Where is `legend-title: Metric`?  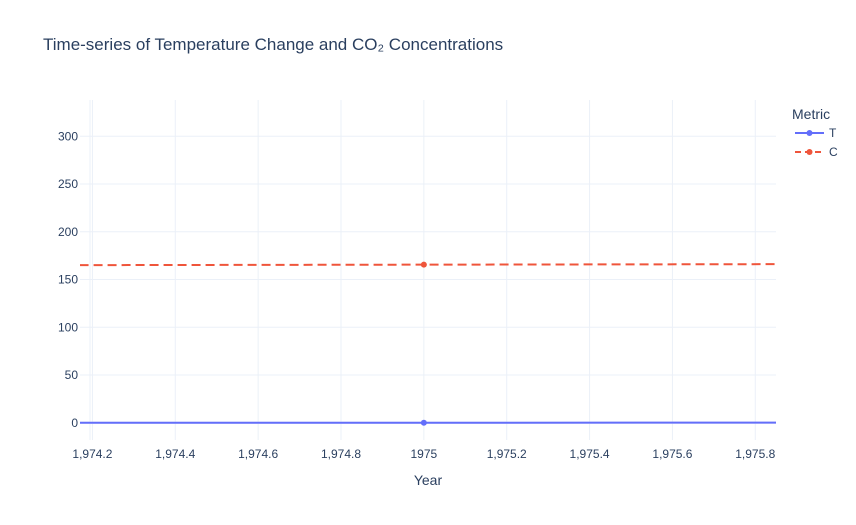 legend-title: Metric is located at coordinates (811, 114).